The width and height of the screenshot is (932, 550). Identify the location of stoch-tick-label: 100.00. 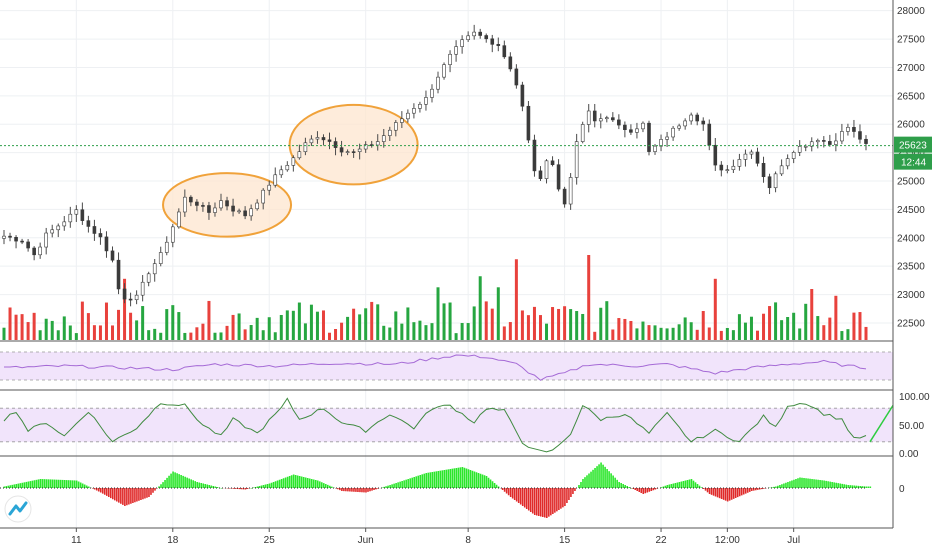
(914, 397).